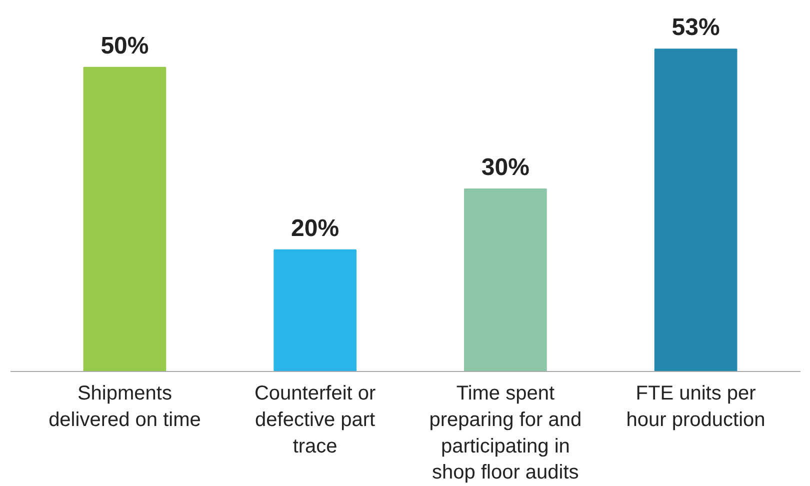 Image resolution: width=810 pixels, height=486 pixels. Describe the element at coordinates (696, 28) in the screenshot. I see `data-label: 53%` at that location.